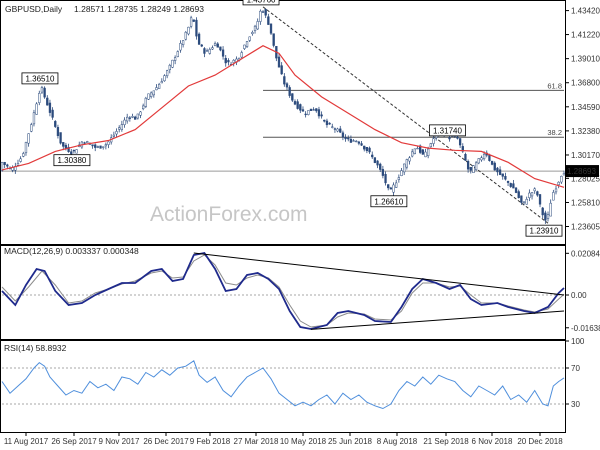 The height and width of the screenshot is (450, 600). Describe the element at coordinates (303, 441) in the screenshot. I see `x-axis-tick-label: 10 May 2018` at that location.